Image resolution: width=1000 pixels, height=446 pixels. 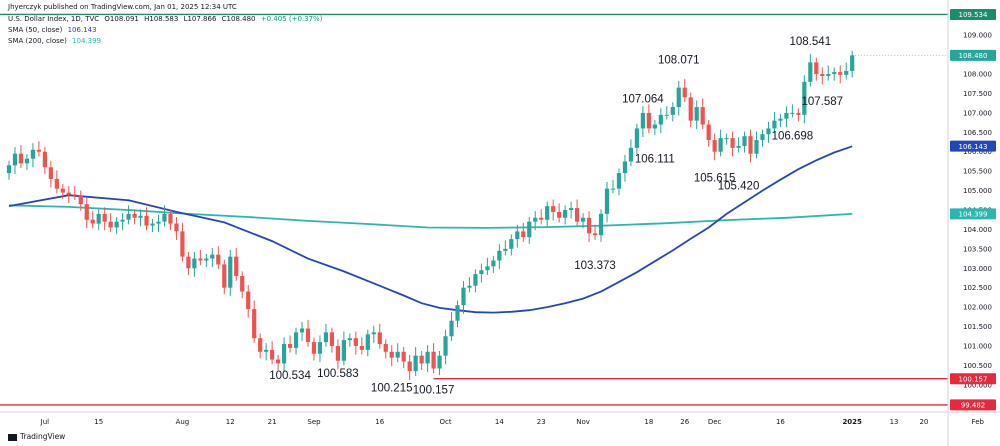 What do you see at coordinates (977, 249) in the screenshot?
I see `y-tick-label-11: 103.500` at bounding box center [977, 249].